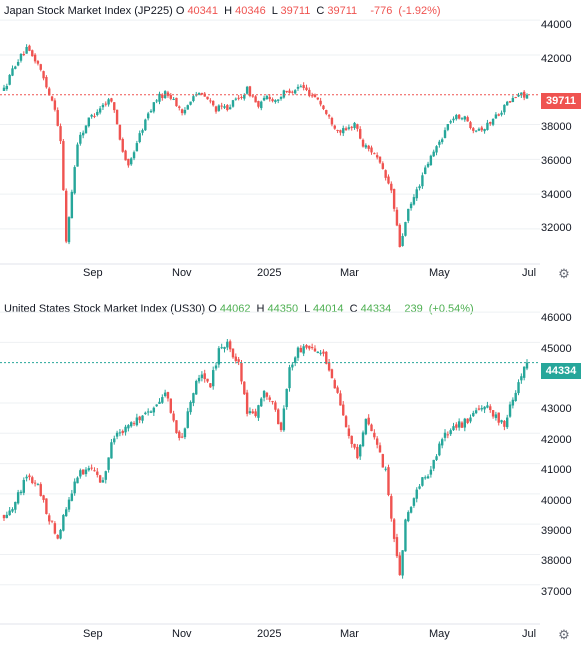 The image size is (581, 652). Describe the element at coordinates (439, 634) in the screenshot. I see `us30-xtick-may: May` at that location.